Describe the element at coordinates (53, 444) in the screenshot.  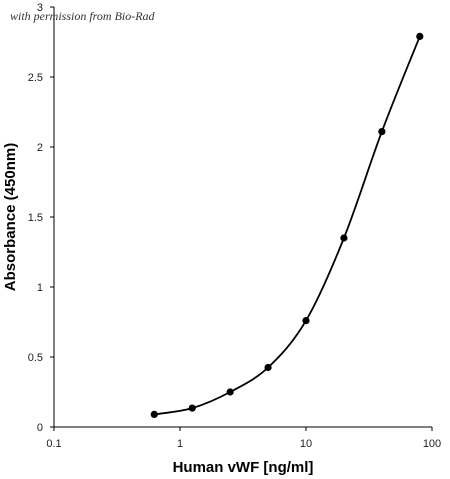
I see `x-tick-label: 0.1` at that location.